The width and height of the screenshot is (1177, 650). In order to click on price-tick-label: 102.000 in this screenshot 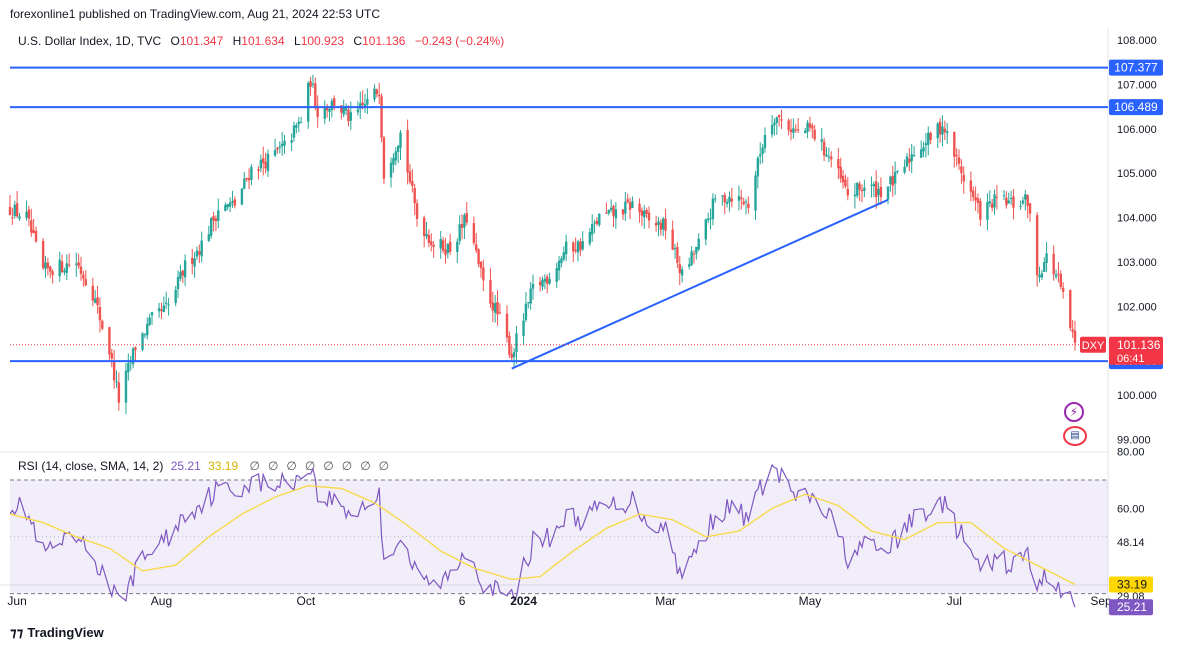, I will do `click(1137, 307)`.